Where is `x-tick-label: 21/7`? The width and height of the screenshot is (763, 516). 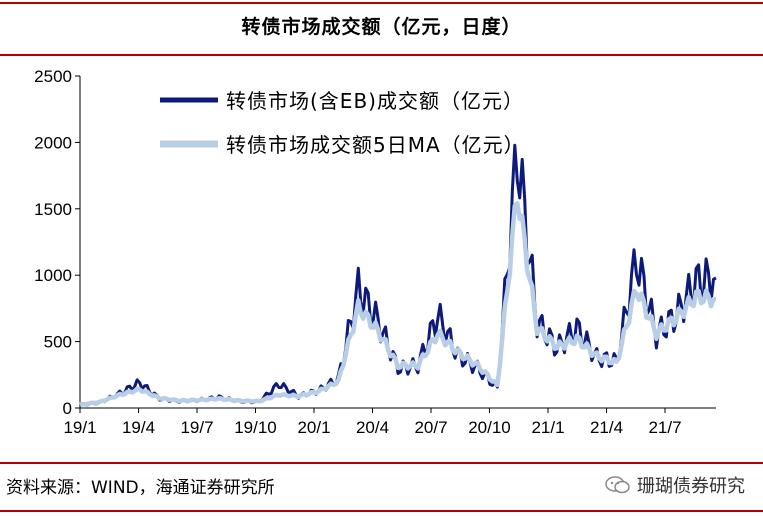
x-tick-label: 21/7 is located at coordinates (664, 427).